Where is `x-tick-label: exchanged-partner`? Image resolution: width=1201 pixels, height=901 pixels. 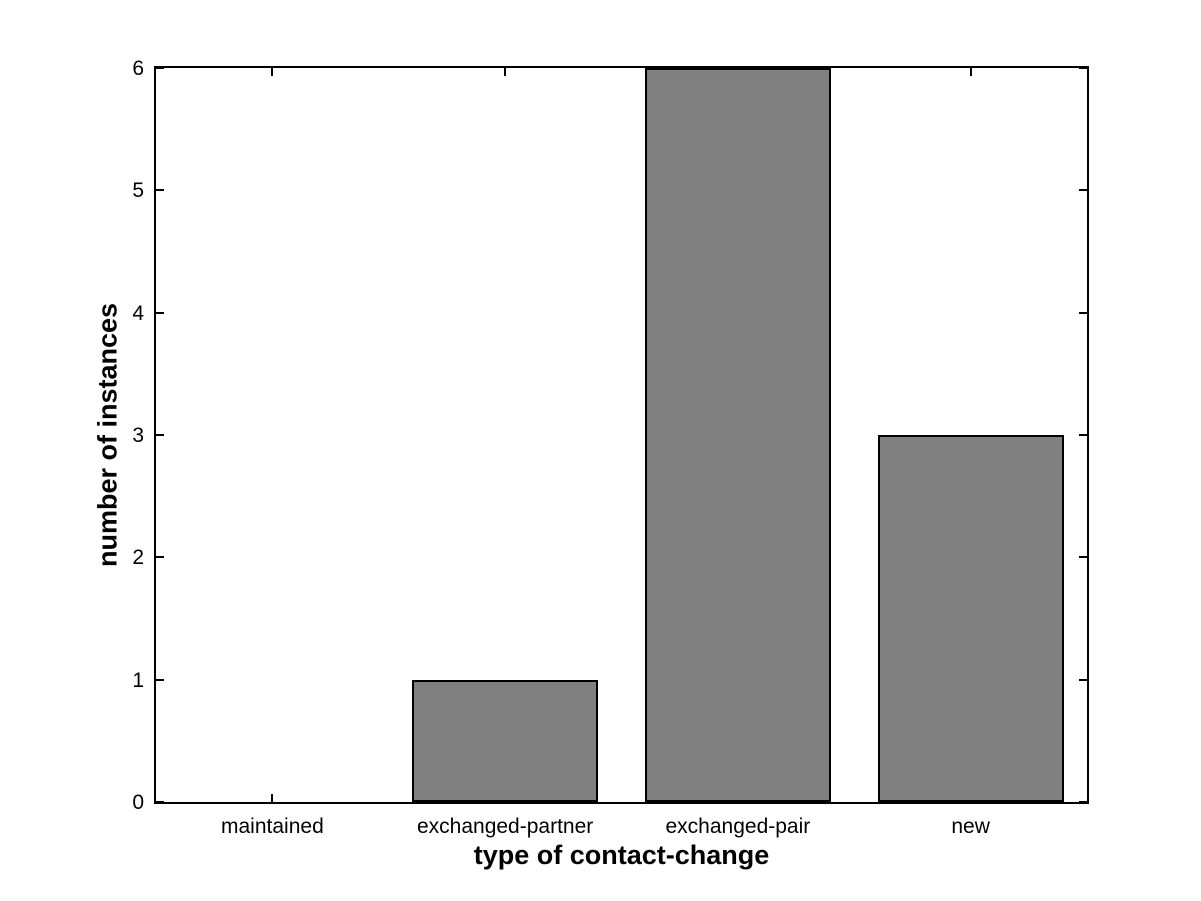 x-tick-label: exchanged-partner is located at coordinates (505, 826).